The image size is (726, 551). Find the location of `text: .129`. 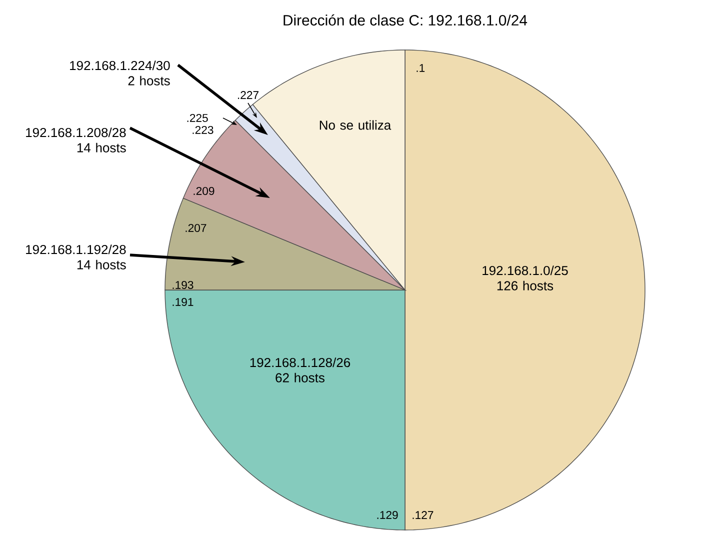

text: .129 is located at coordinates (387, 514).